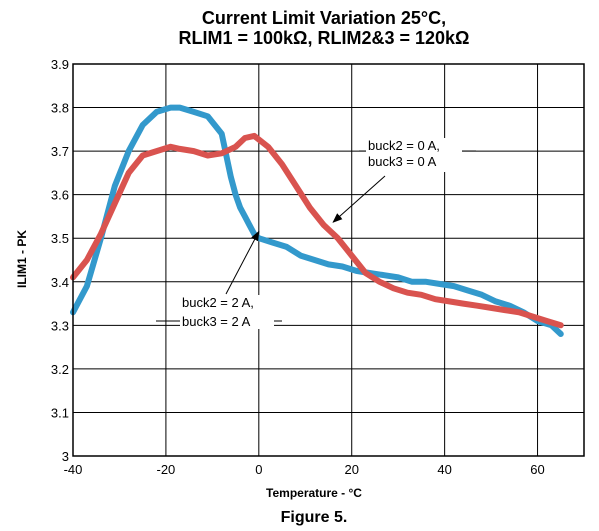 This screenshot has width=599, height=531. I want to click on y-tick-label: 3, so click(65, 456).